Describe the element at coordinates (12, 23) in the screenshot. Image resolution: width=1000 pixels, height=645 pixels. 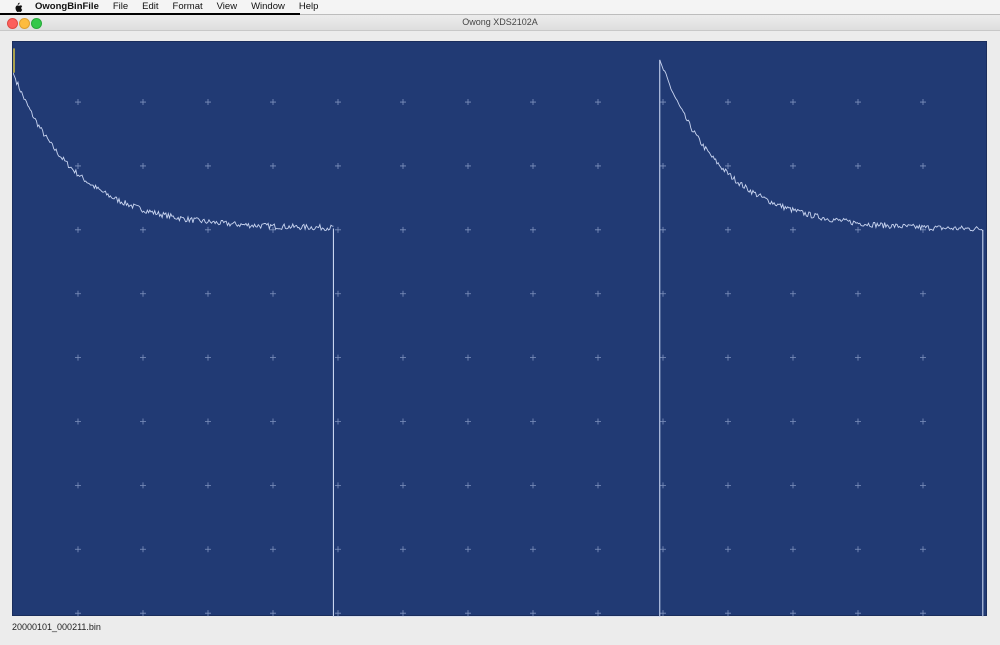
I see `window-close-button` at that location.